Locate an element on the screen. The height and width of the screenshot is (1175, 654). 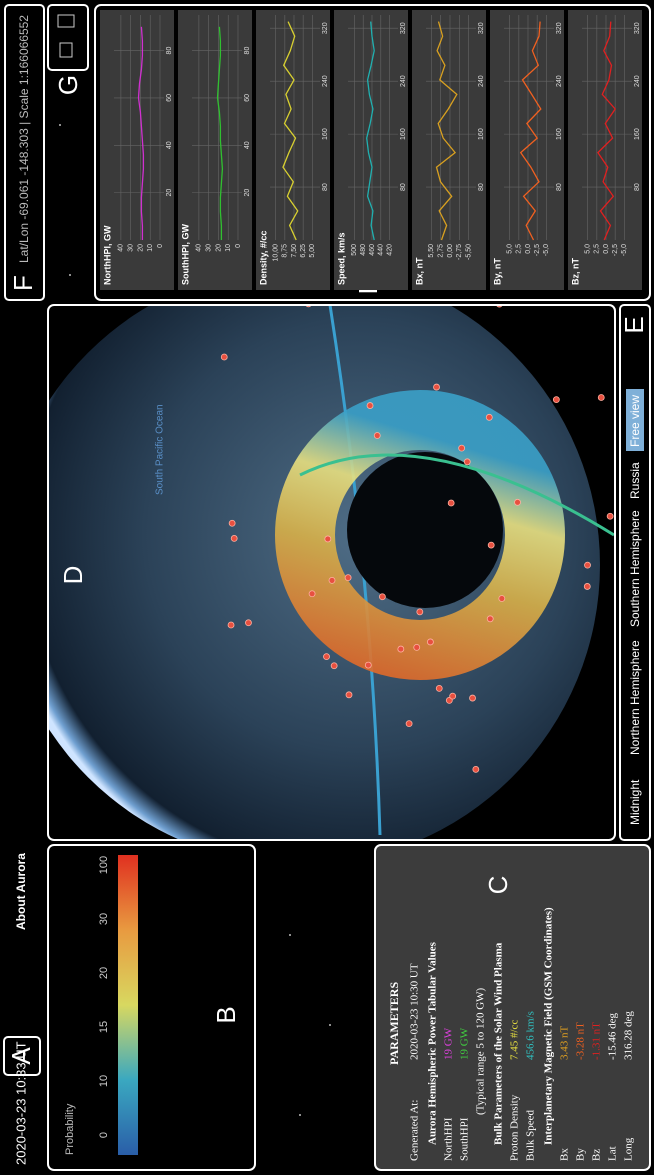
y-tick-label: 500 is located at coordinates (354, 250).